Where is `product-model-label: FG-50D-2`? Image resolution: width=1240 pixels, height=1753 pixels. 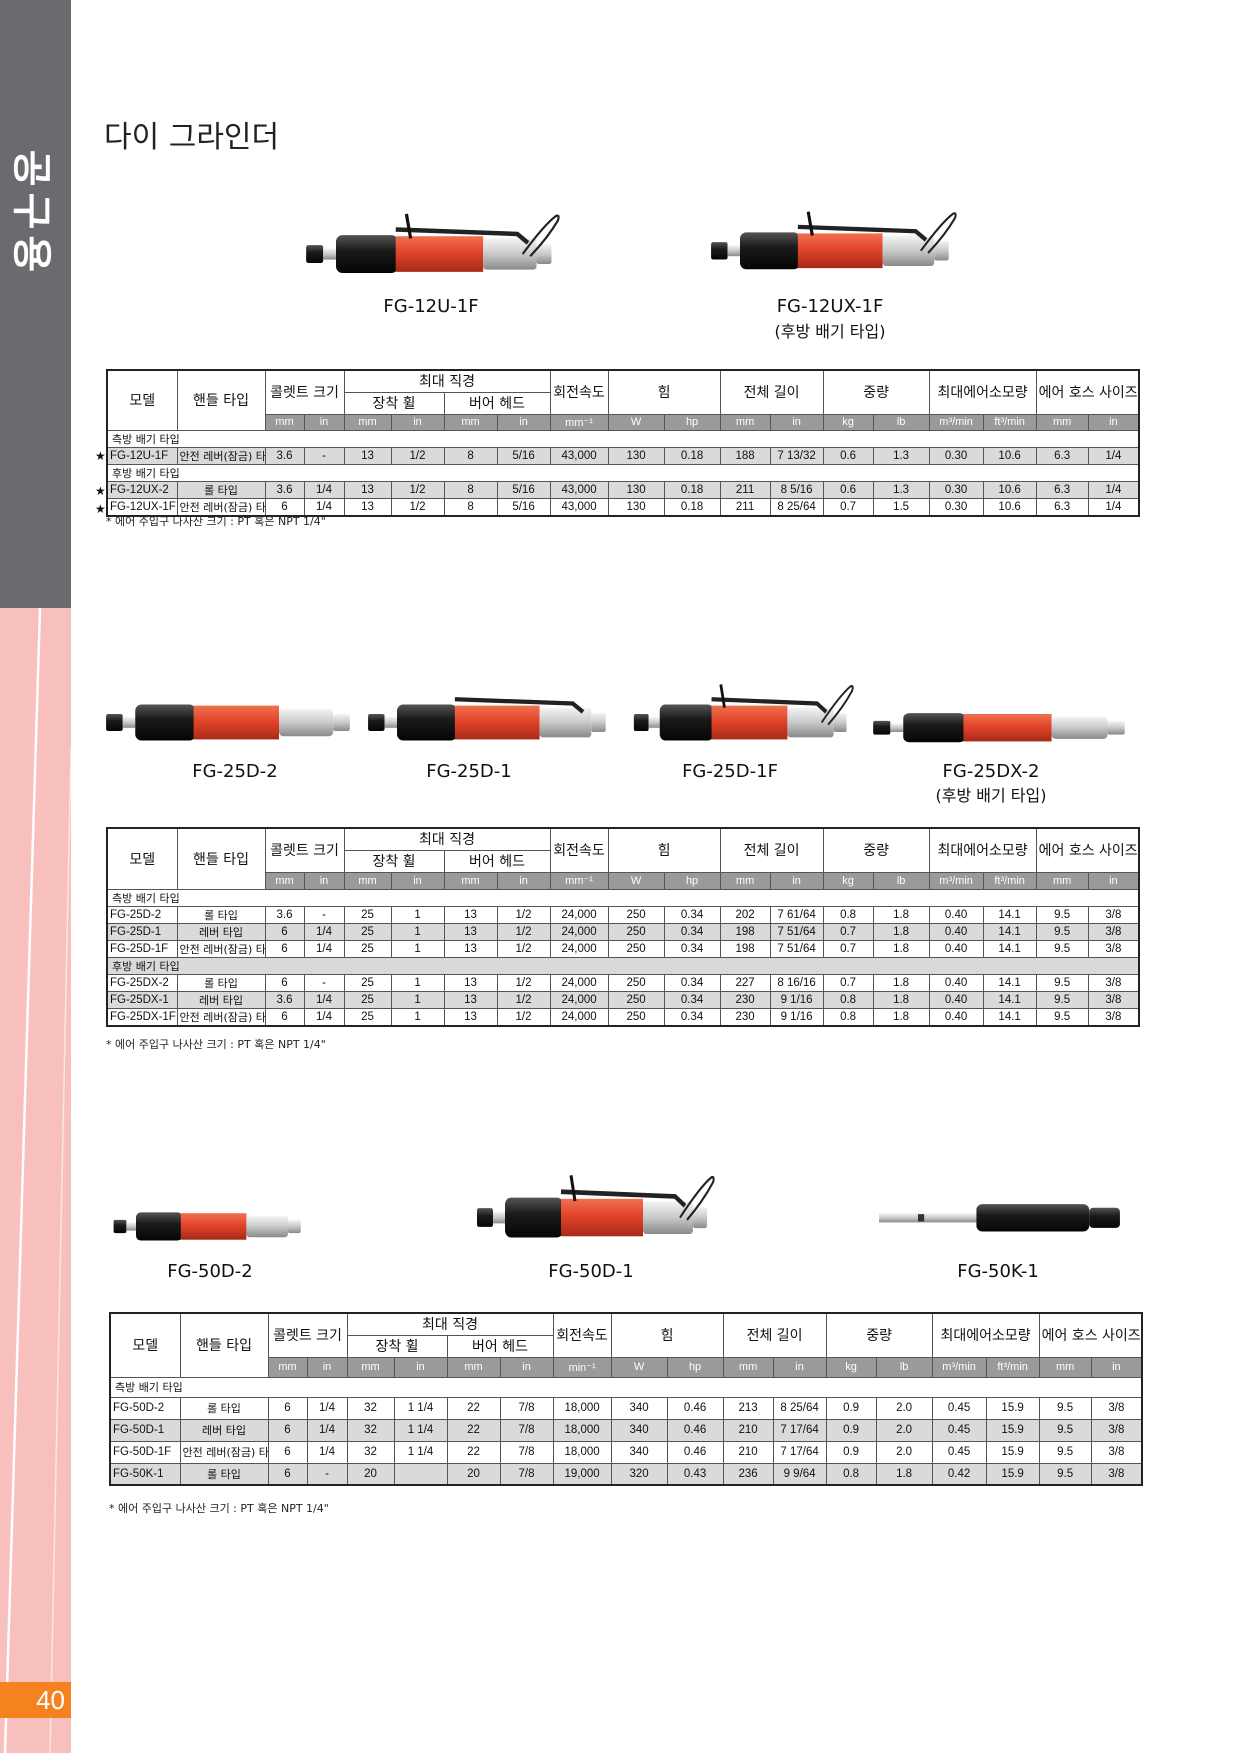
product-model-label: FG-50D-2 is located at coordinates (210, 1271).